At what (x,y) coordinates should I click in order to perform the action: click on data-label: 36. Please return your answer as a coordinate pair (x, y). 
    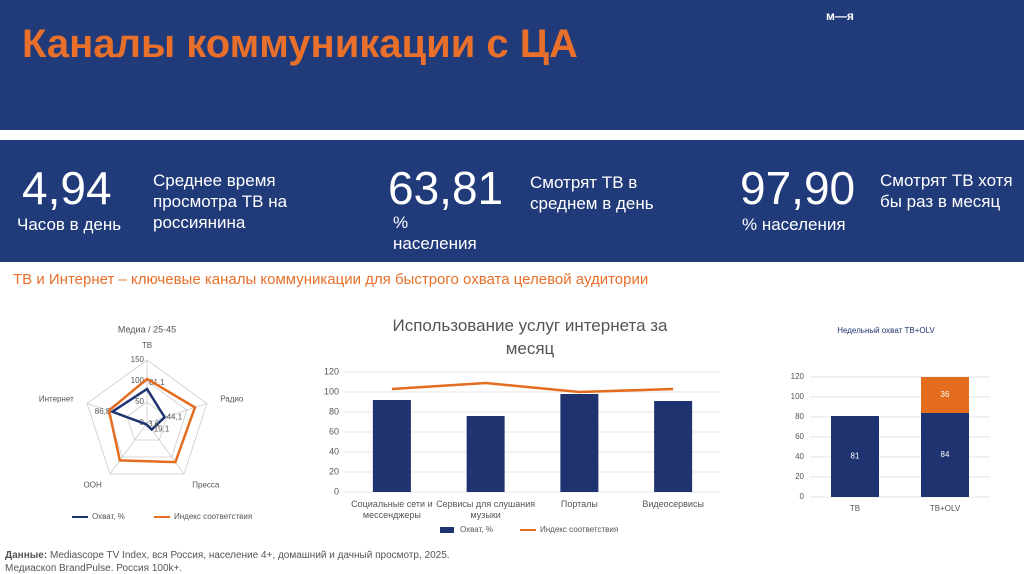
    Looking at the image, I should click on (945, 394).